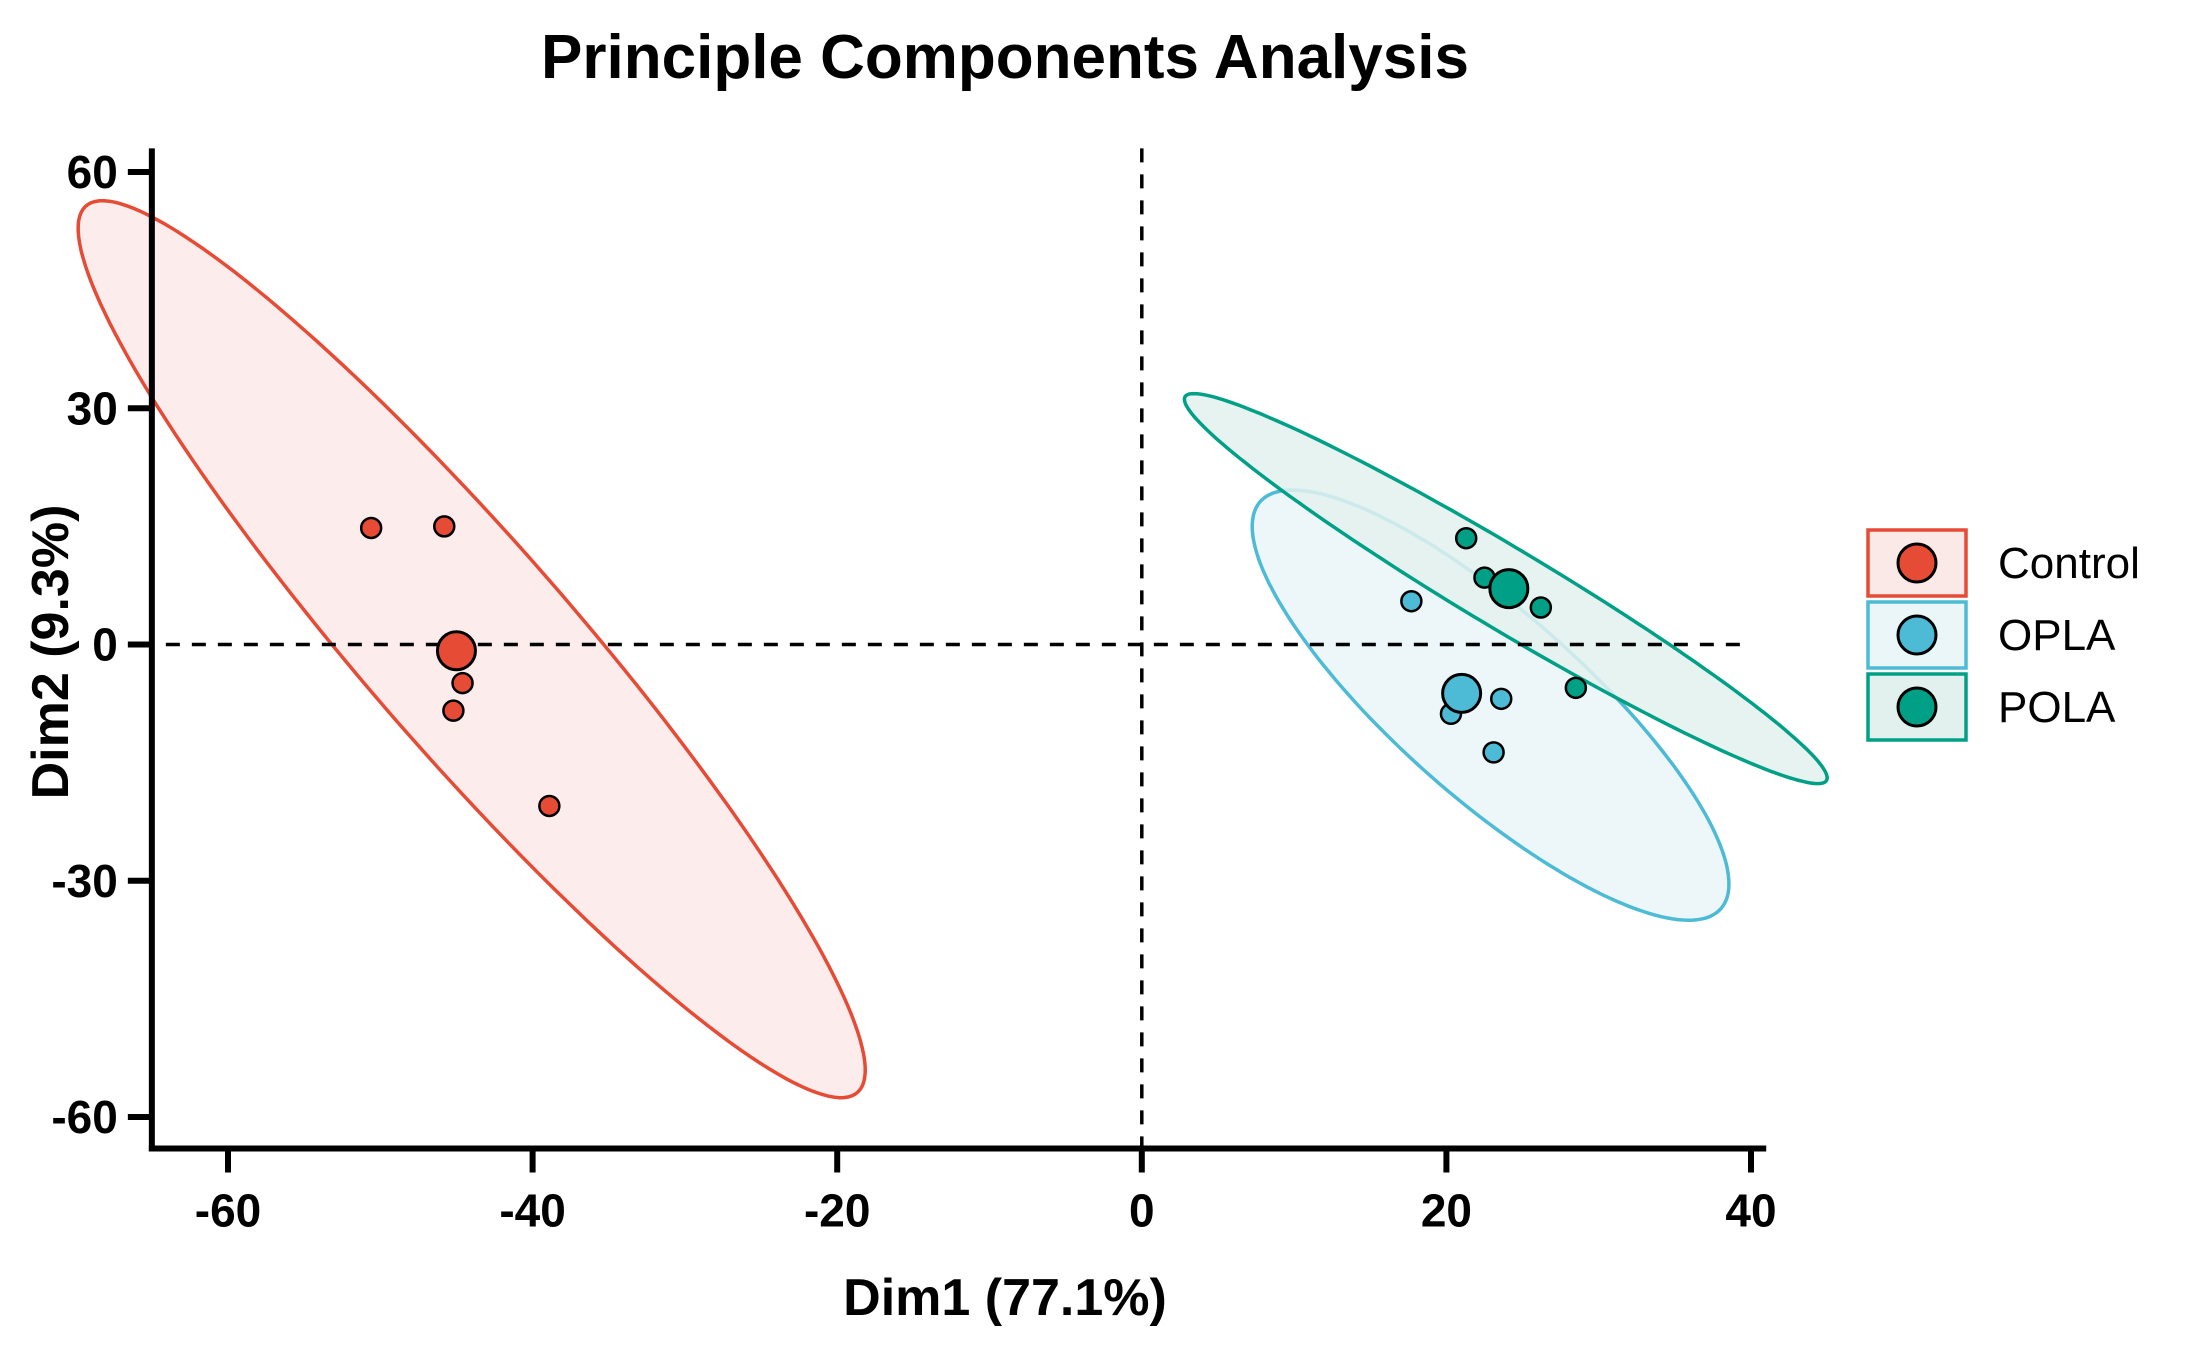 The width and height of the screenshot is (2187, 1350). Describe the element at coordinates (1462, 693) in the screenshot. I see `centroid-opla` at that location.